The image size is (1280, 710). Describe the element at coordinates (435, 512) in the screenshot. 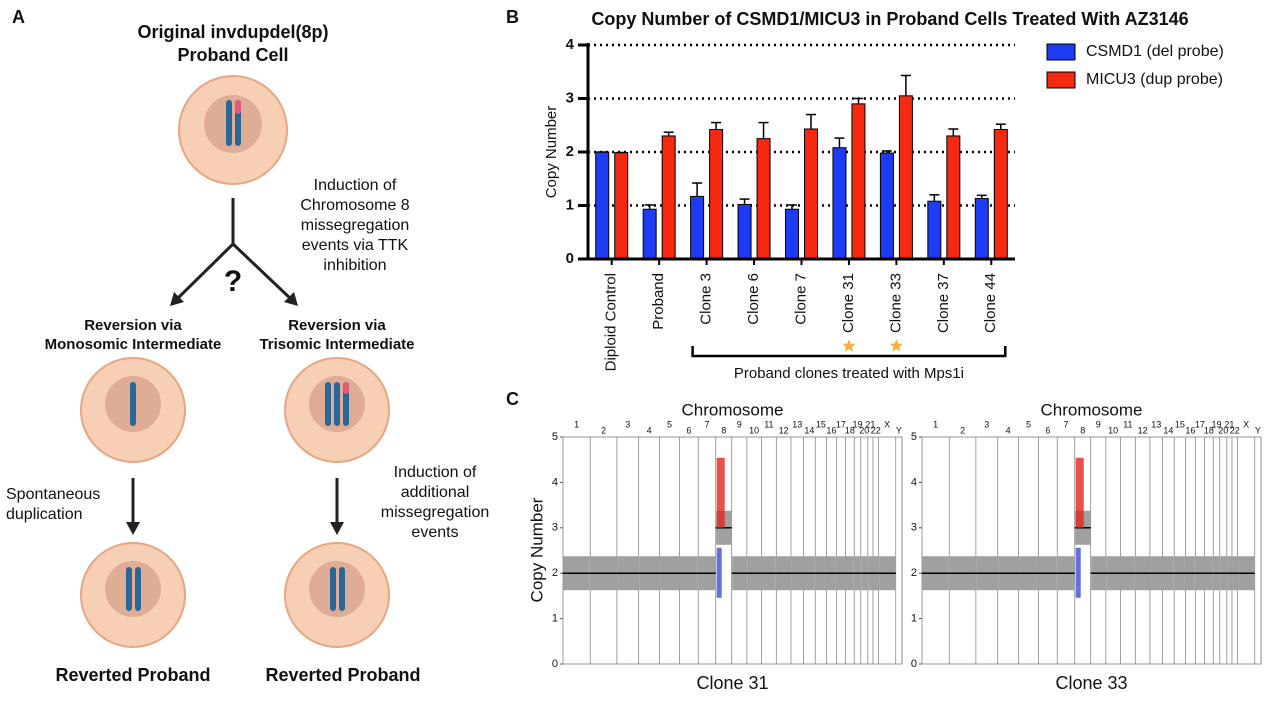

I see `step-text: missegregation` at that location.